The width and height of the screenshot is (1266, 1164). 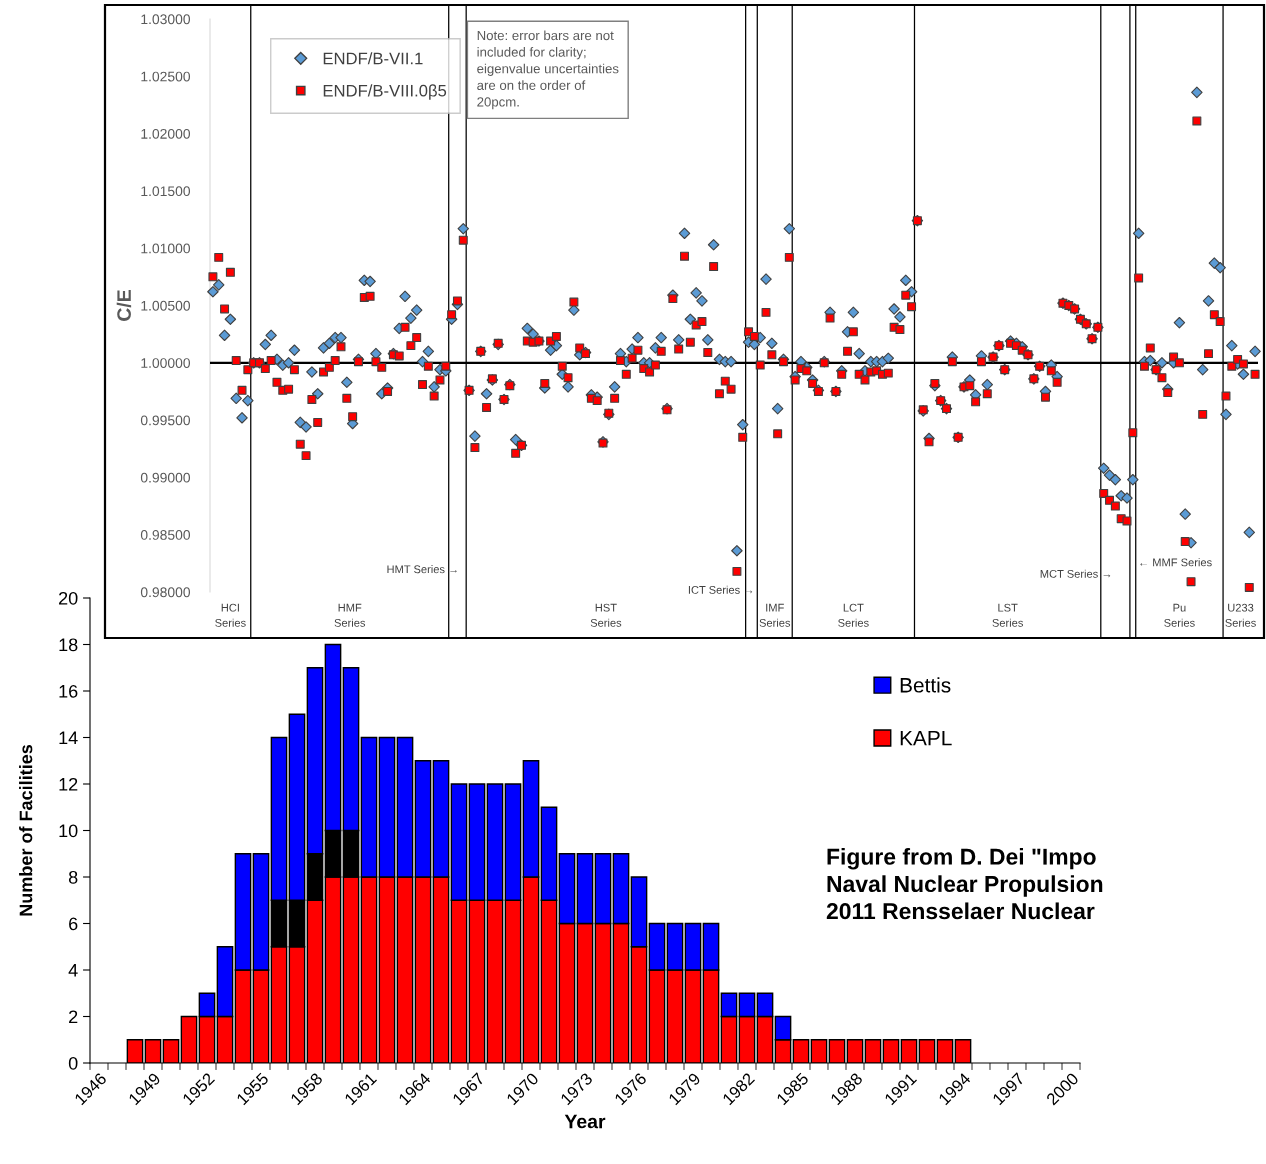 What do you see at coordinates (166, 305) in the screenshot?
I see `y-tick-label: 1.00500` at bounding box center [166, 305].